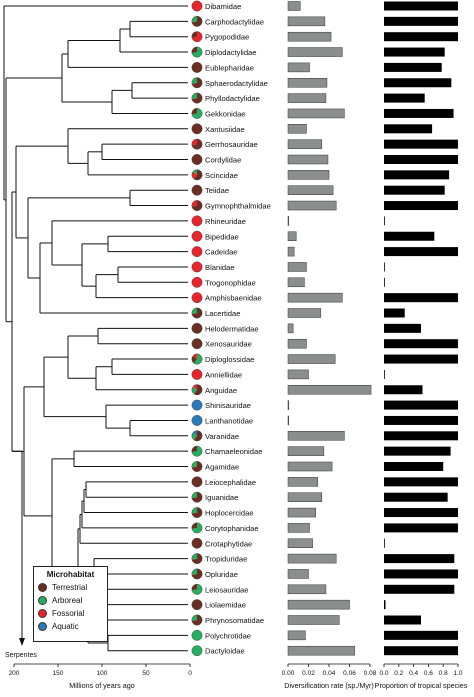  Describe the element at coordinates (222, 467) in the screenshot. I see `taxon-label: Agamidae` at that location.